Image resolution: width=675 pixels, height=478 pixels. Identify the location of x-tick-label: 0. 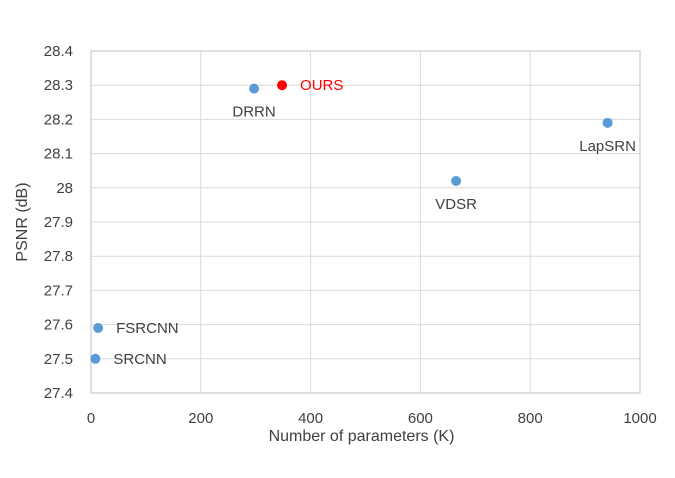
(91, 418).